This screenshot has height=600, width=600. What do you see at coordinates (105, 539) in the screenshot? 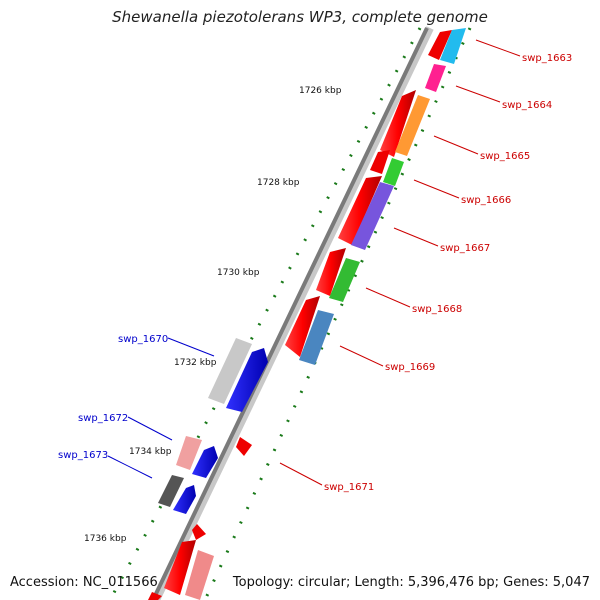
I see `tick-label-1736: 1736 kbp` at bounding box center [105, 539].